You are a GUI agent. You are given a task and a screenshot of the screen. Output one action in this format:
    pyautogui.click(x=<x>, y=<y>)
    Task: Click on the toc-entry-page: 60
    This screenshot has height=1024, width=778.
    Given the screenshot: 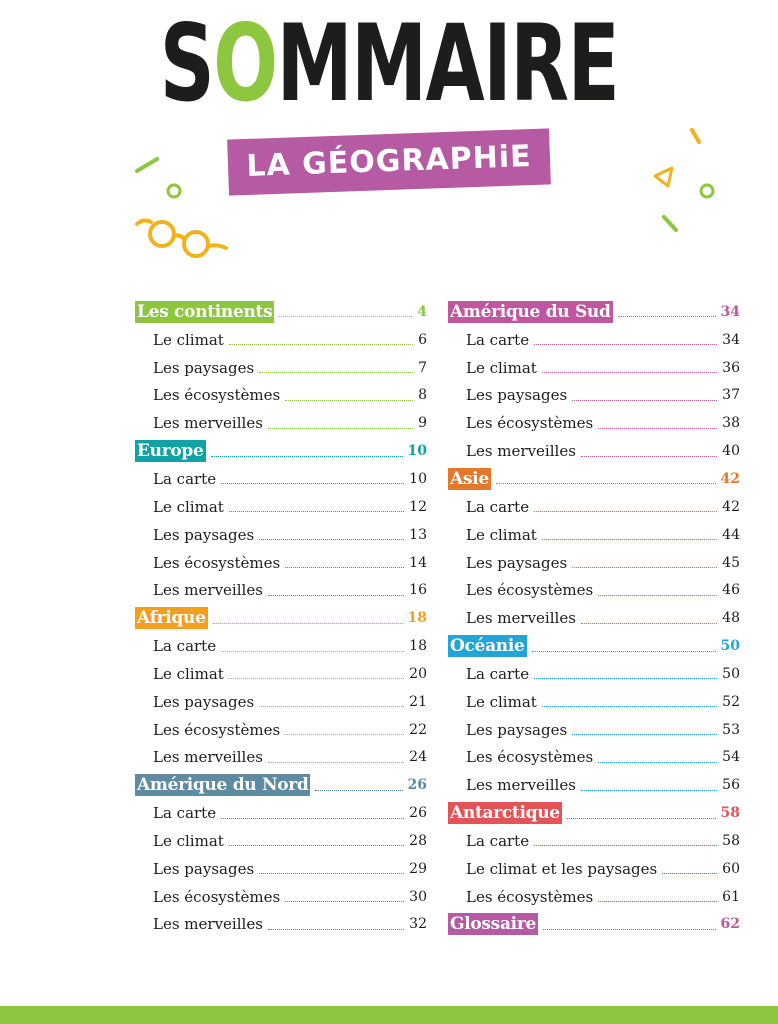 What is the action you would take?
    pyautogui.click(x=731, y=868)
    